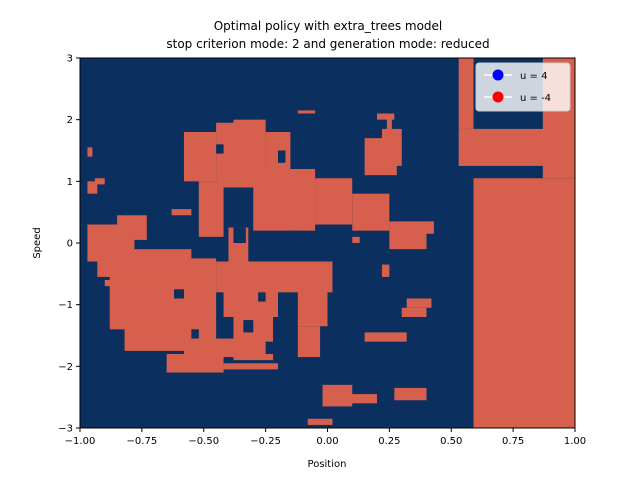 This screenshot has height=480, width=640. Describe the element at coordinates (70, 120) in the screenshot. I see `y-tick-label: 2` at that location.